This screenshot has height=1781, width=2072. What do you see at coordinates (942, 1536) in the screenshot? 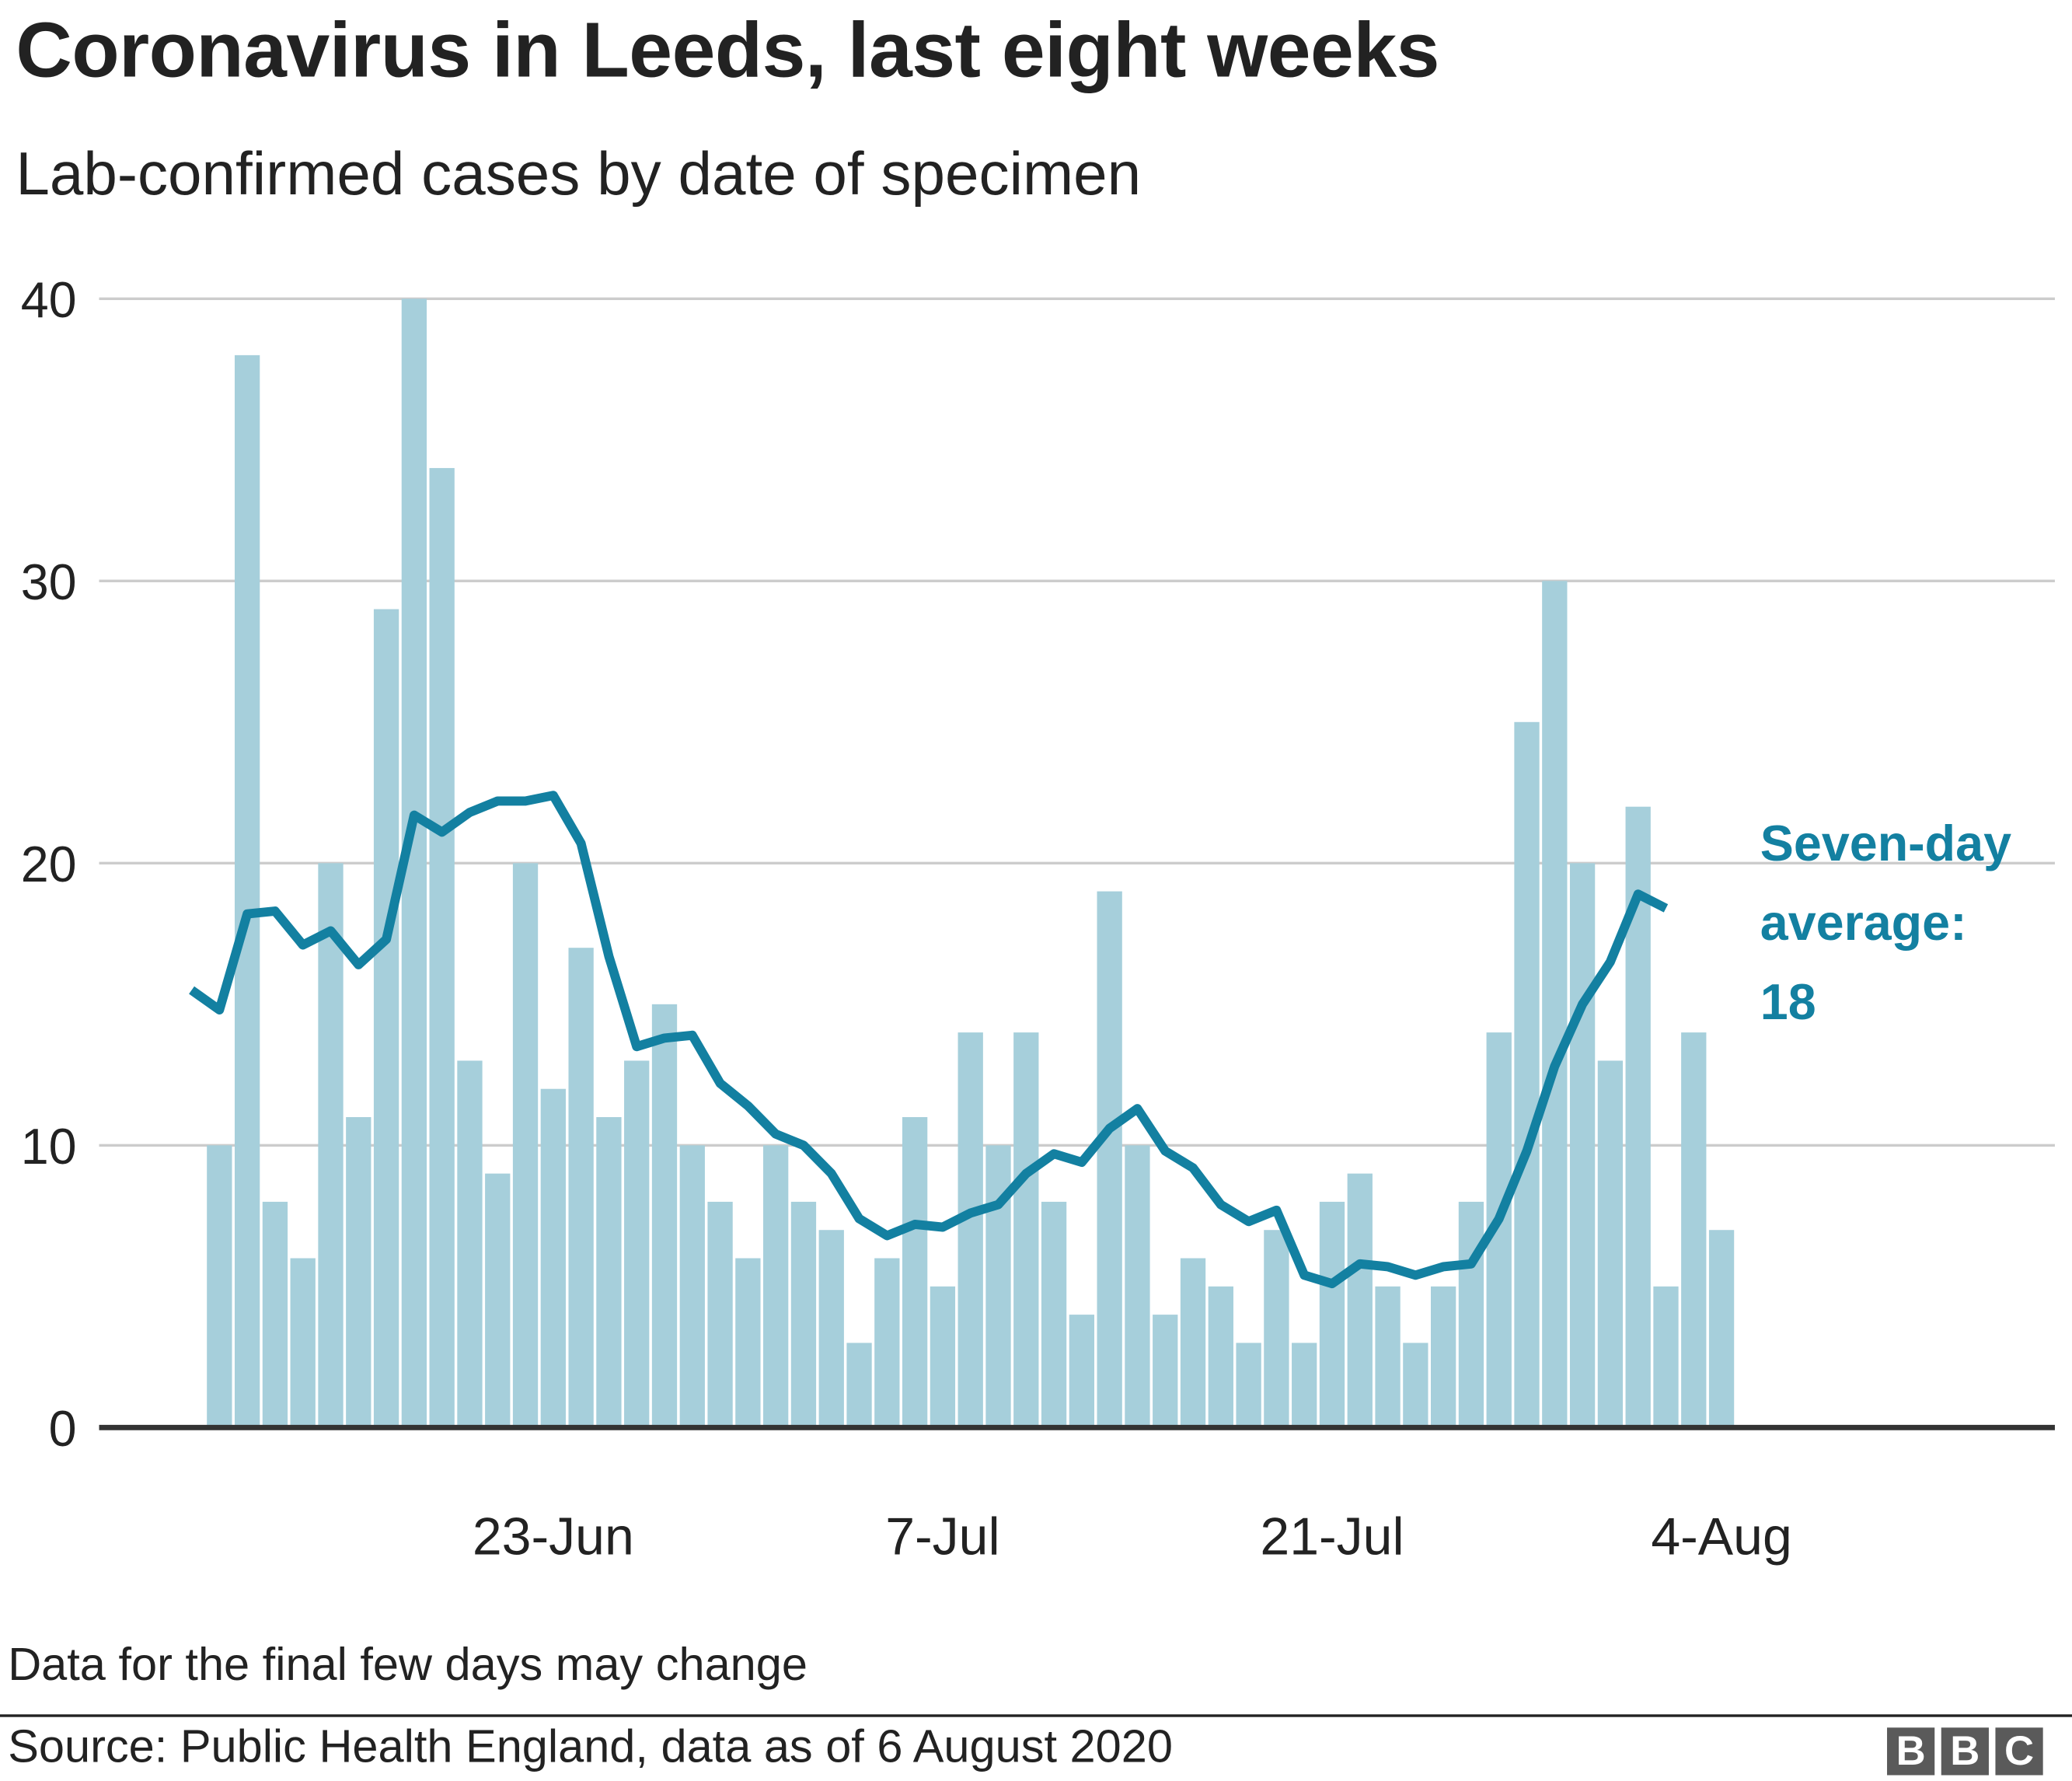
I see `x-tick-label: 7-Jul` at bounding box center [942, 1536].